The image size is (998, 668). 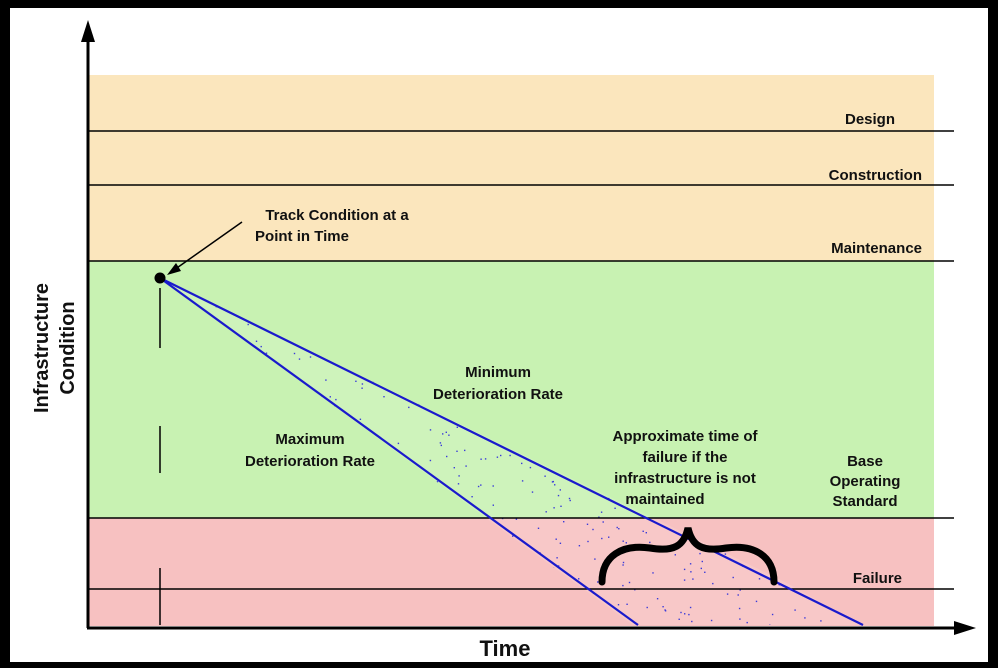 What do you see at coordinates (88, 31) in the screenshot?
I see `y-axis-arrowhead` at bounding box center [88, 31].